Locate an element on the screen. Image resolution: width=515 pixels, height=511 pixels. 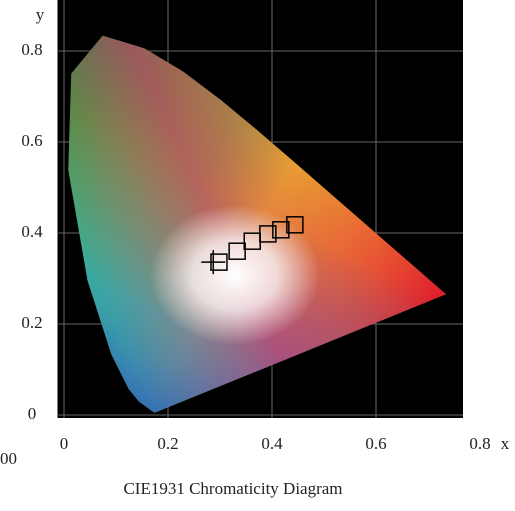
y-tick-label: 0 is located at coordinates (32, 413).